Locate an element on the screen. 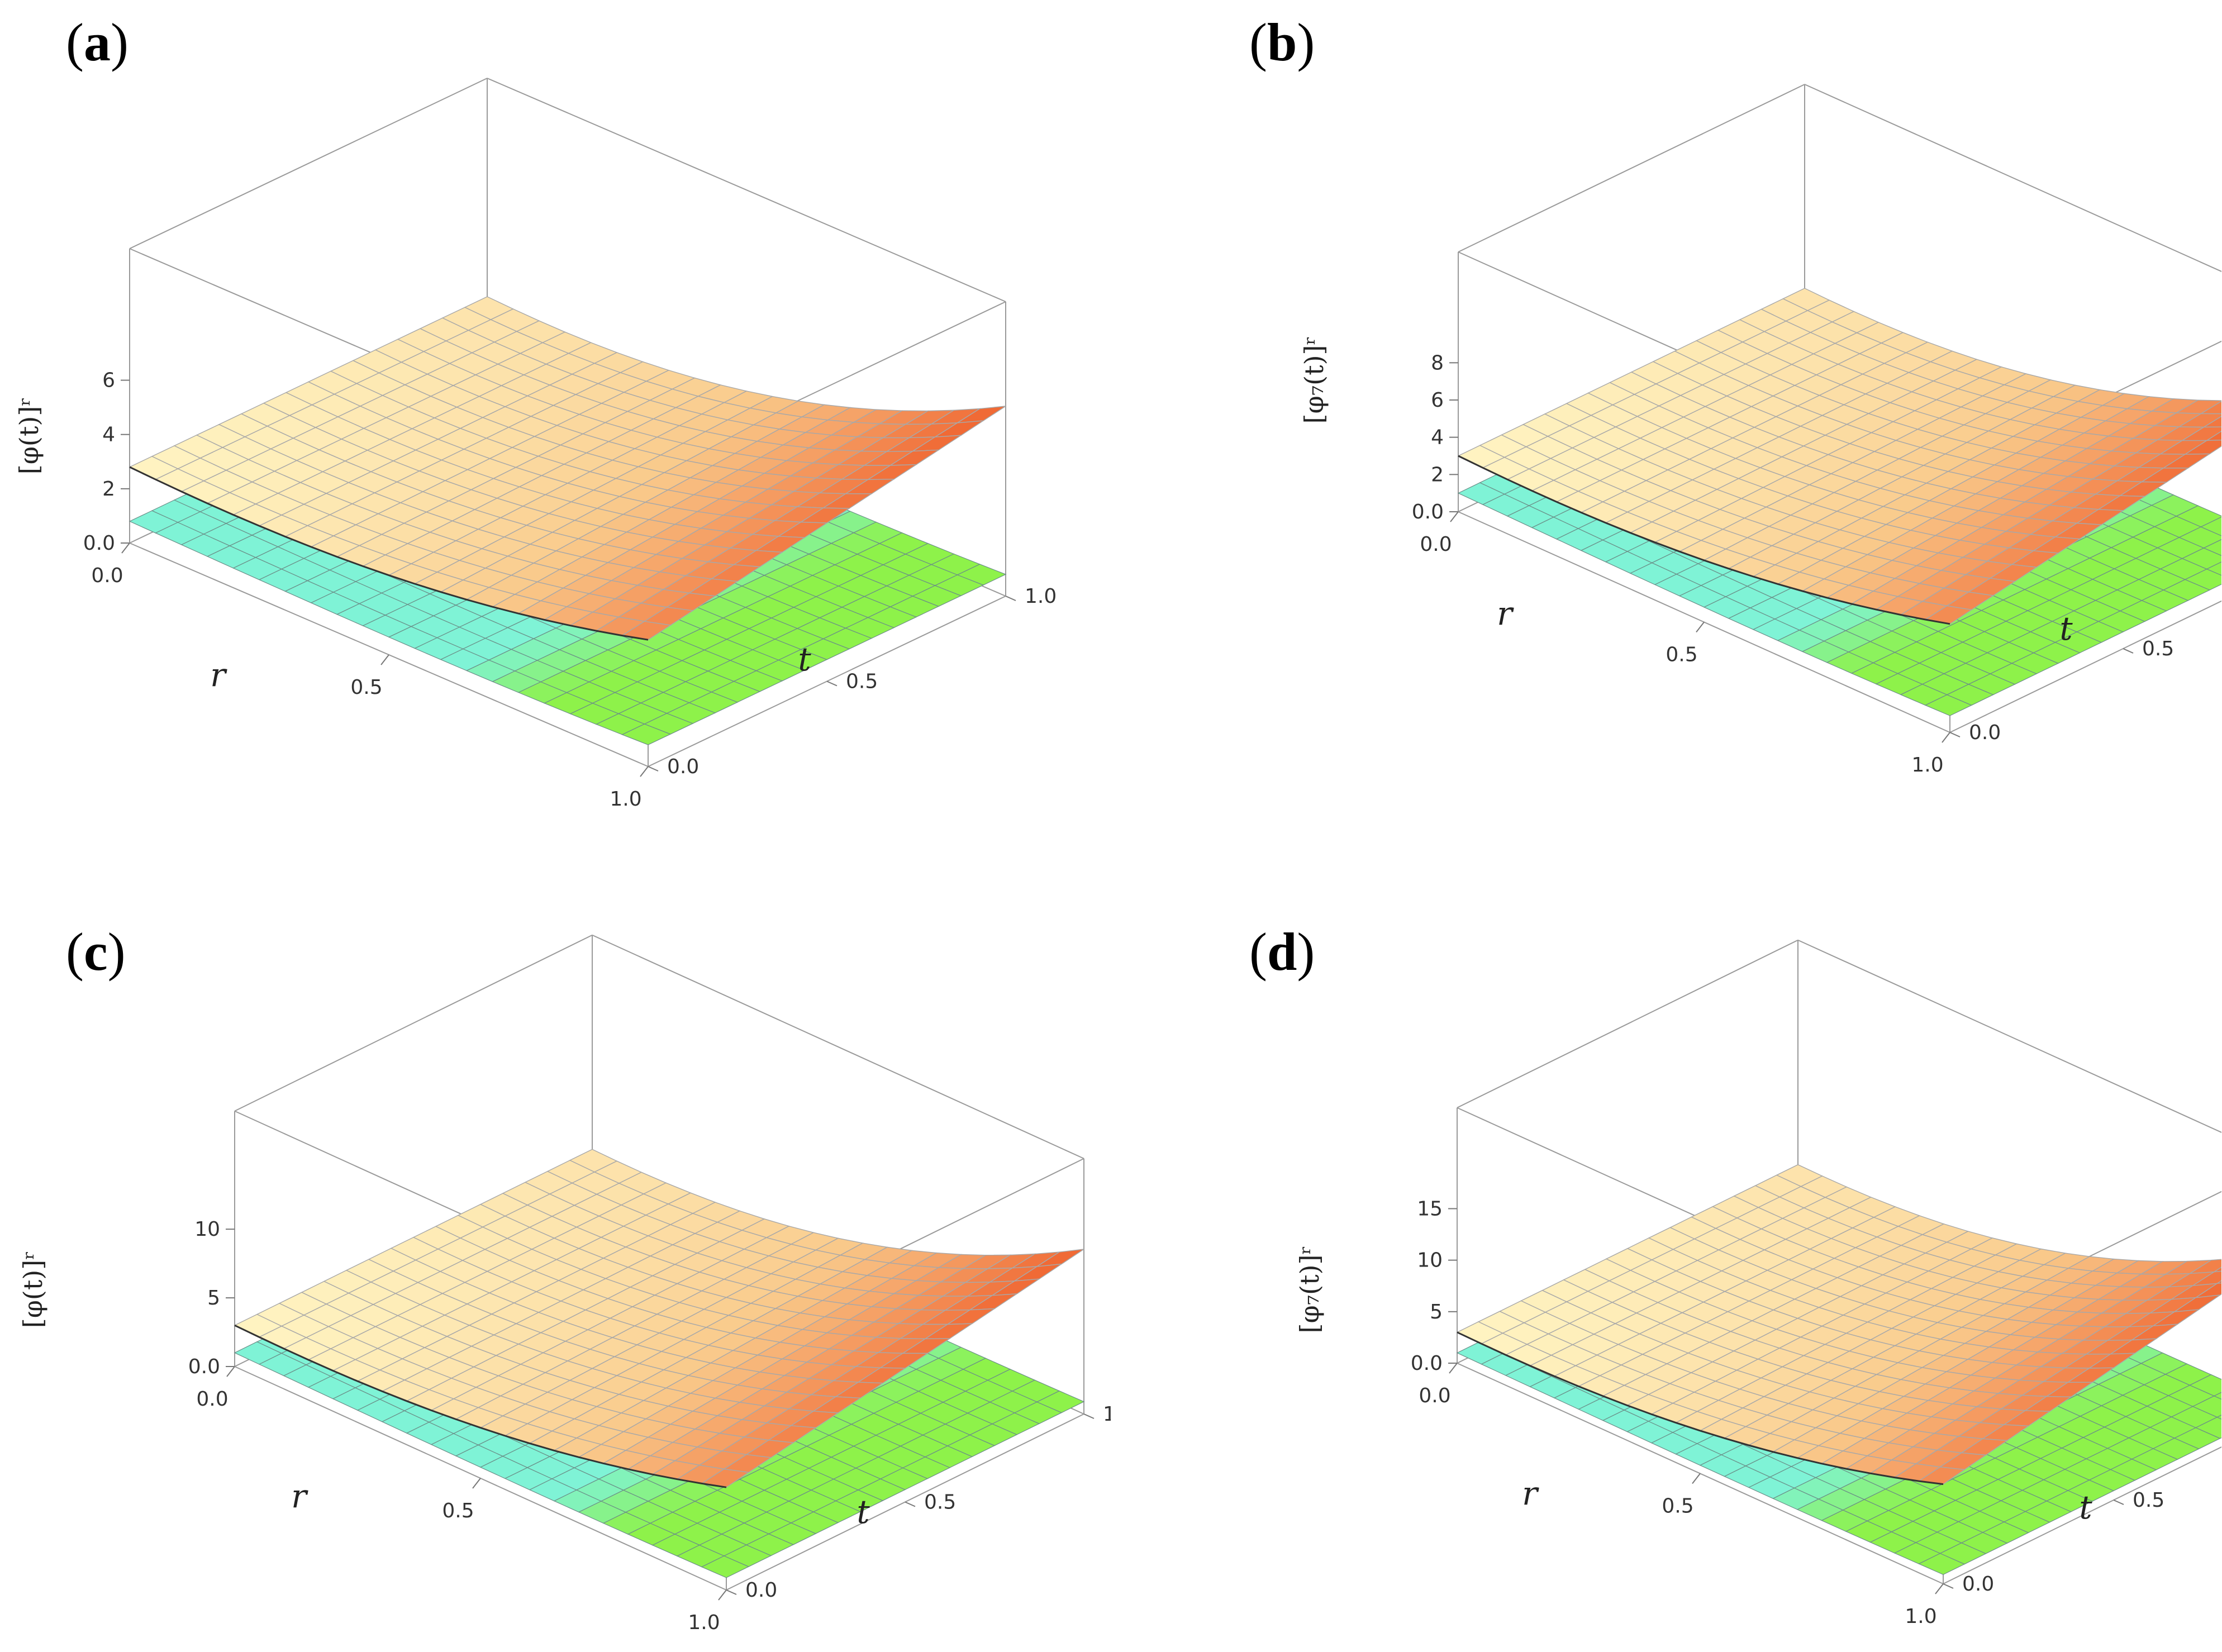 Image resolution: width=2222 pixels, height=1652 pixels. upper-surface-patch is located at coordinates (2217, 1270).